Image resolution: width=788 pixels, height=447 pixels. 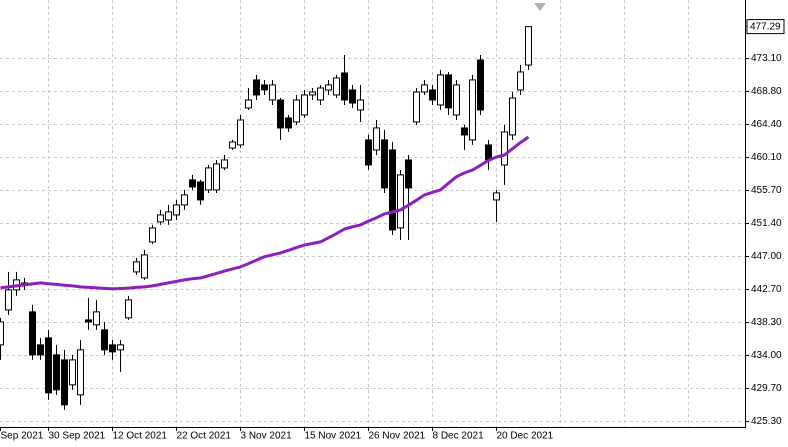 I want to click on y-tick-label: 464.40, so click(x=766, y=124).